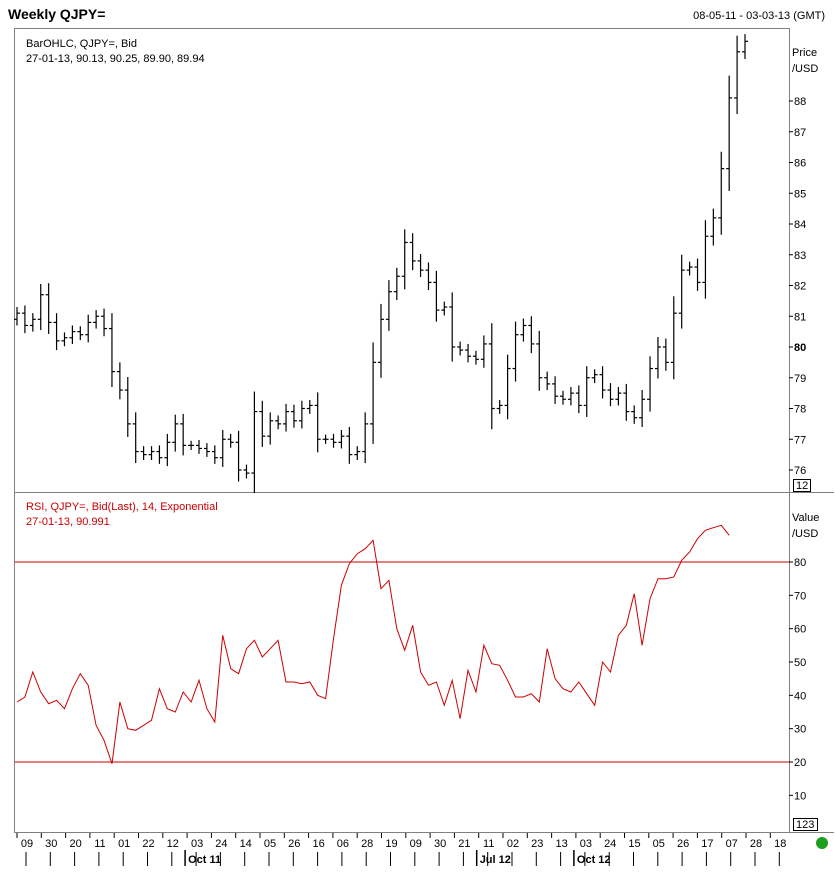  Describe the element at coordinates (173, 844) in the screenshot. I see `x-tick-label: 12` at that location.